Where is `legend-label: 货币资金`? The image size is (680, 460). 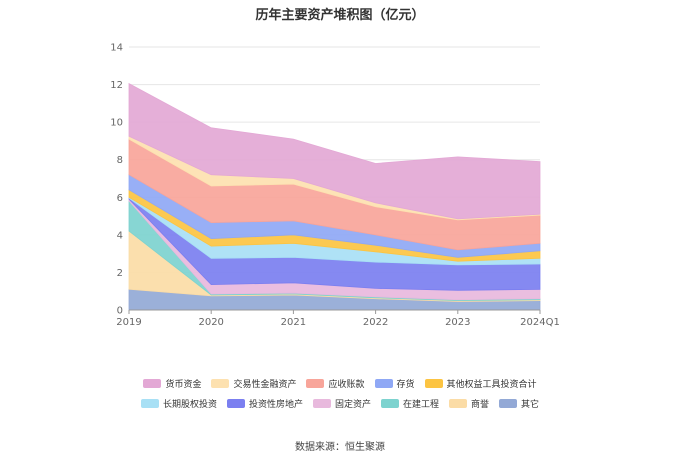
legend-label: 货币资金 is located at coordinates (183, 384).